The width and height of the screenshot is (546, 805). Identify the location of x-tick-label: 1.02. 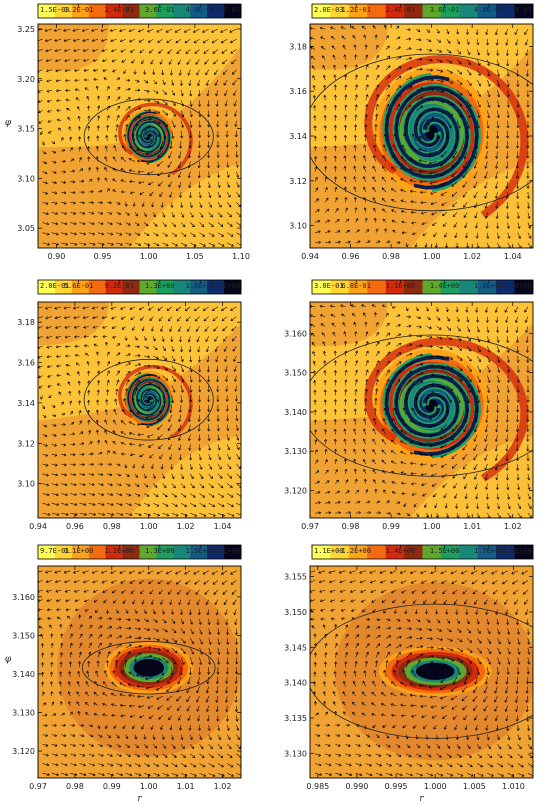
(186, 526).